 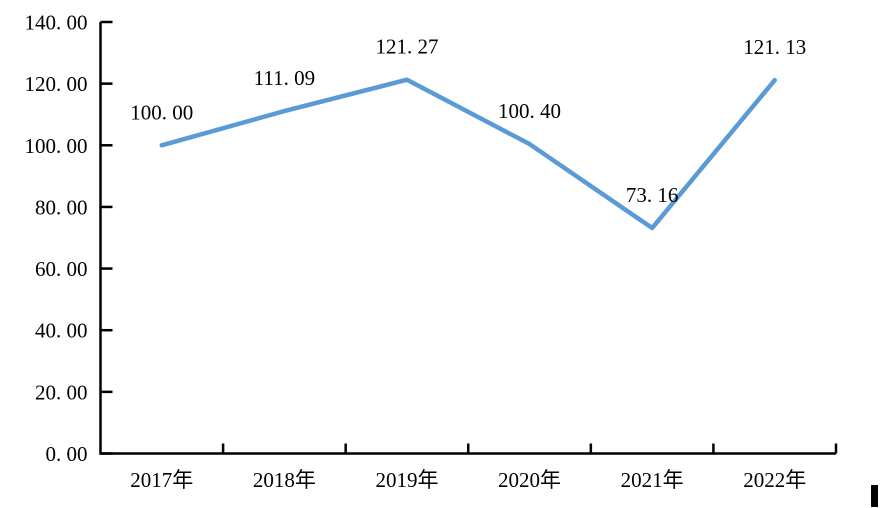 I want to click on x-axis-label: 2022年, so click(x=774, y=480).